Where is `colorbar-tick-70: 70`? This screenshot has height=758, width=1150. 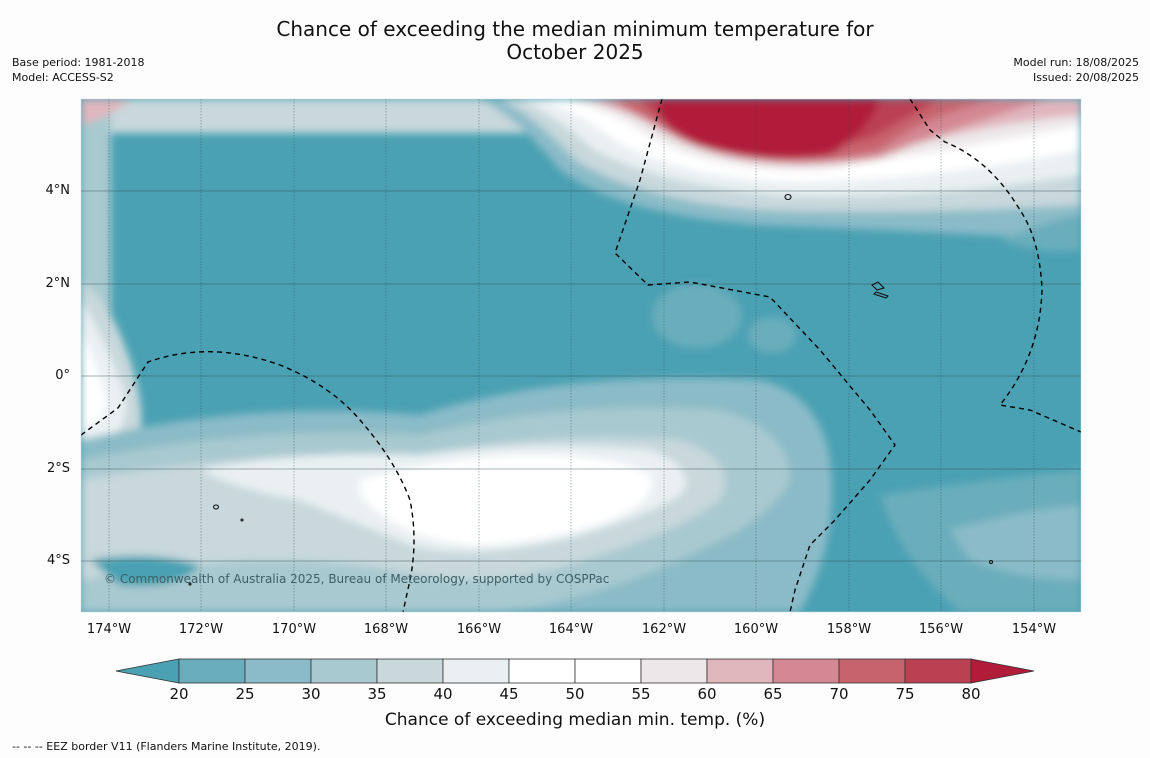 colorbar-tick-70: 70 is located at coordinates (839, 694).